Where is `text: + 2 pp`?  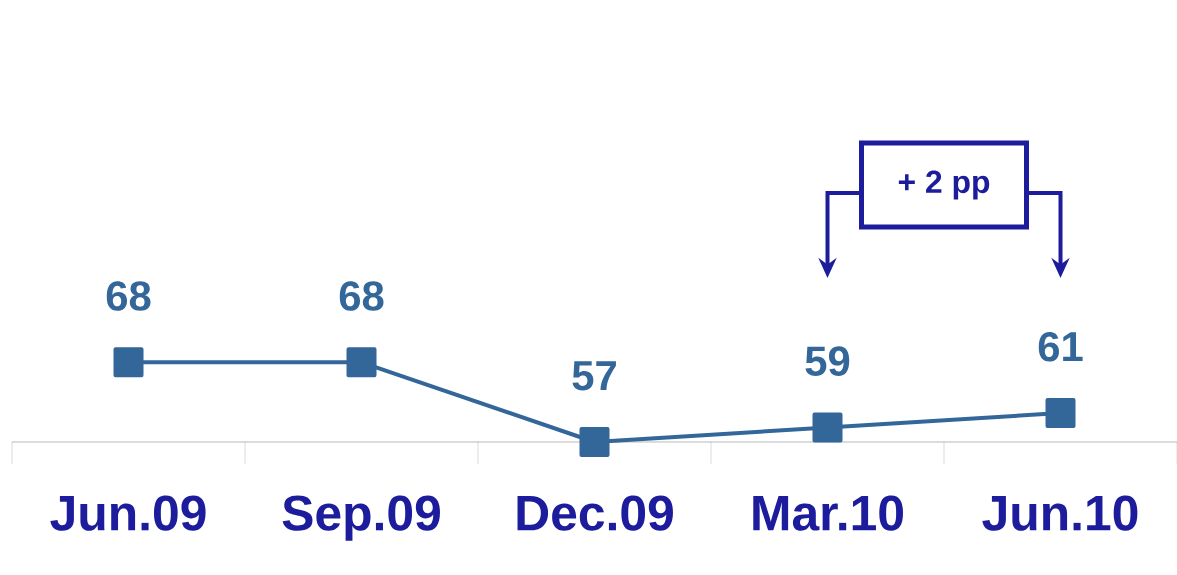 text: + 2 pp is located at coordinates (944, 185).